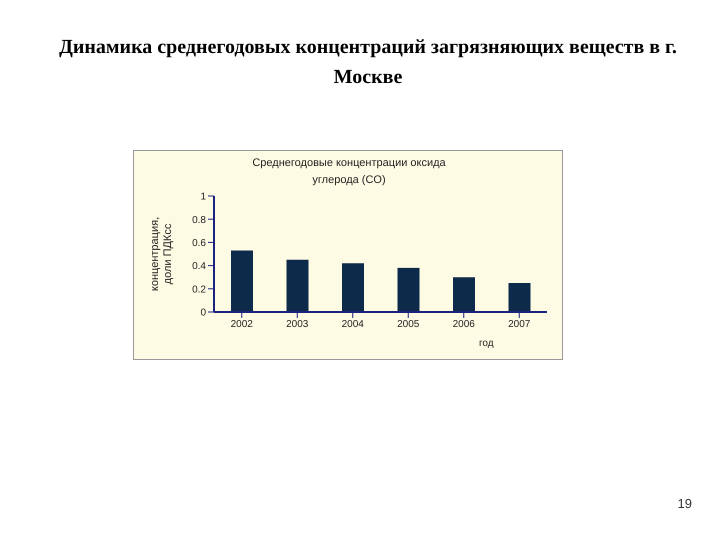  What do you see at coordinates (242, 324) in the screenshot?
I see `x-tick-label: 2002` at bounding box center [242, 324].